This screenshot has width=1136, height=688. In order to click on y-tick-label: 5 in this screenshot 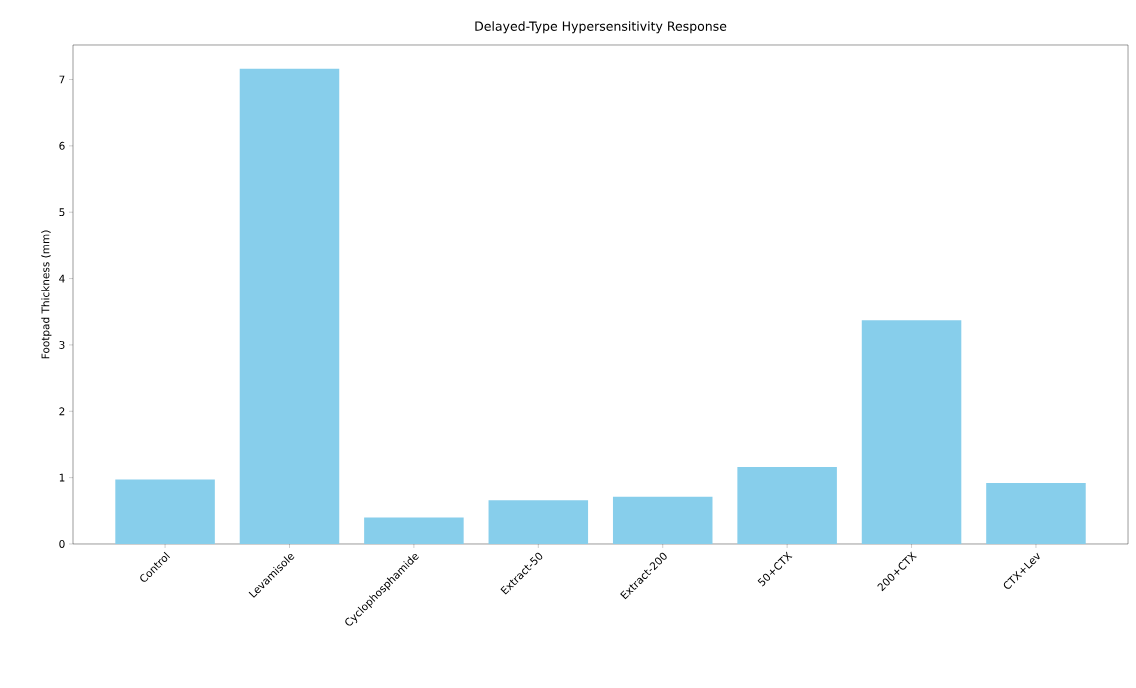, I will do `click(62, 212)`.